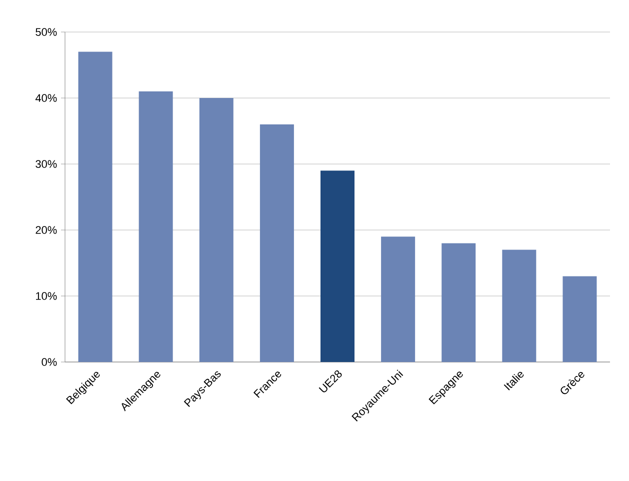 The height and width of the screenshot is (481, 629). I want to click on y-tick-label: 10%, so click(46, 296).